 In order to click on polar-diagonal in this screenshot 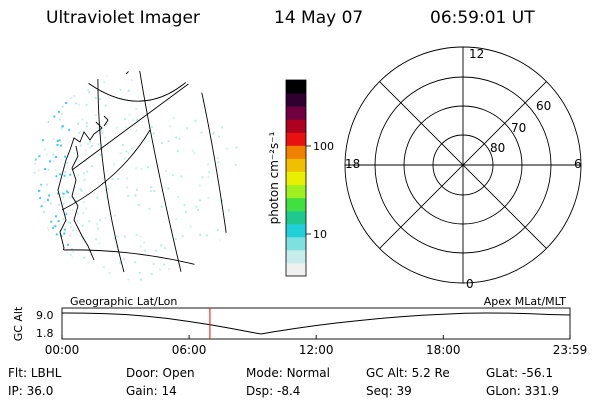, I will do `click(463, 165)`.